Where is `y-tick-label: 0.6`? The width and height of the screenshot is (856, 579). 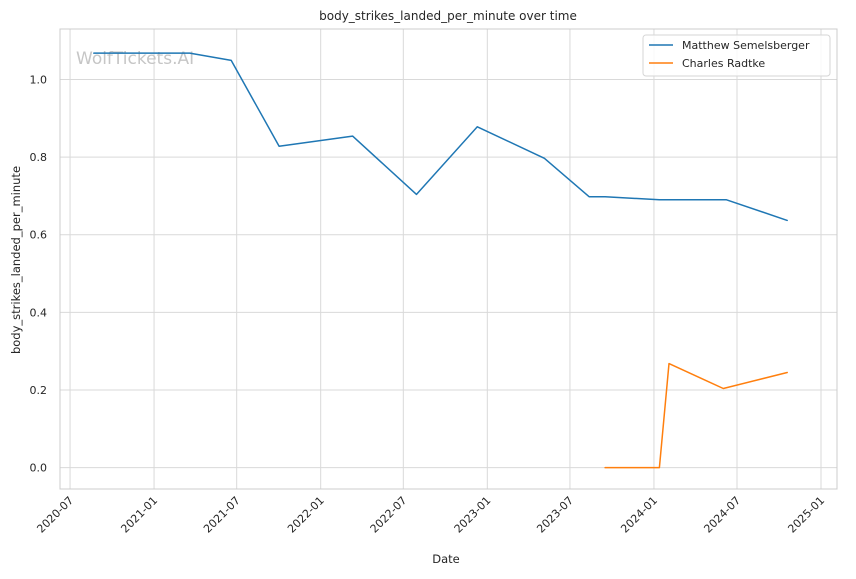
y-tick-label: 0.6 is located at coordinates (39, 235).